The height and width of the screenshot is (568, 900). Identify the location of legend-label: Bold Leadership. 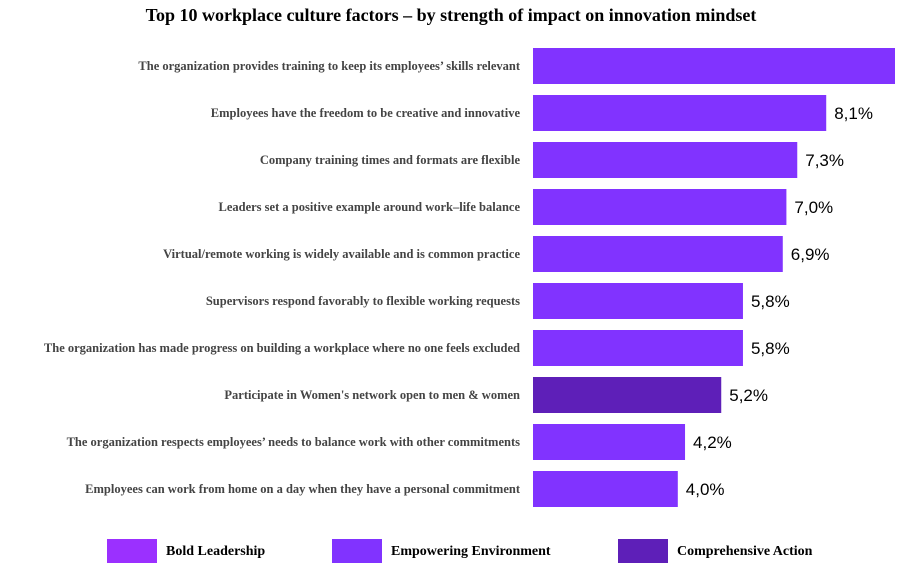
(215, 551).